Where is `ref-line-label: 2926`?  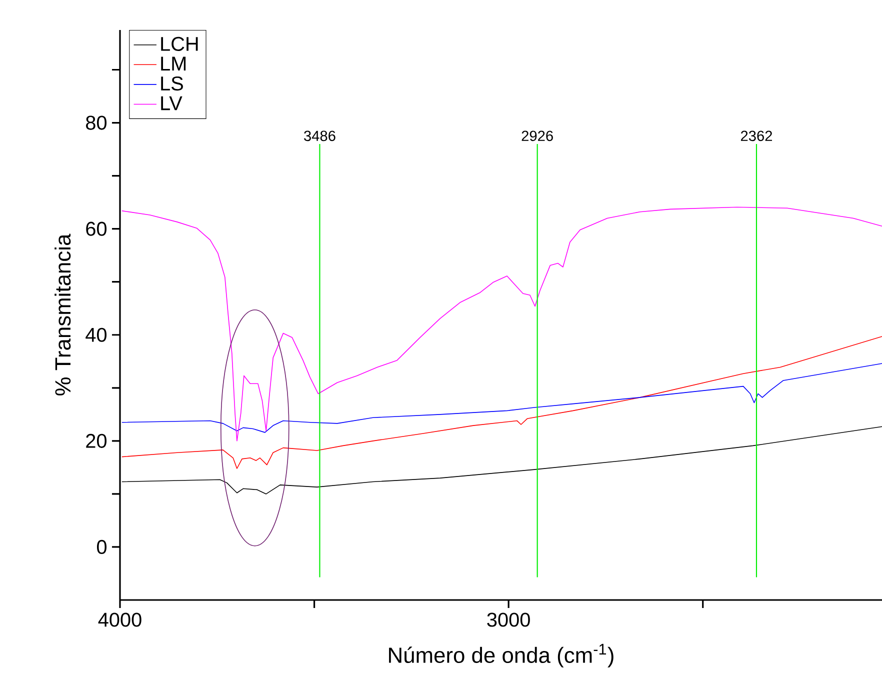
ref-line-label: 2926 is located at coordinates (537, 136).